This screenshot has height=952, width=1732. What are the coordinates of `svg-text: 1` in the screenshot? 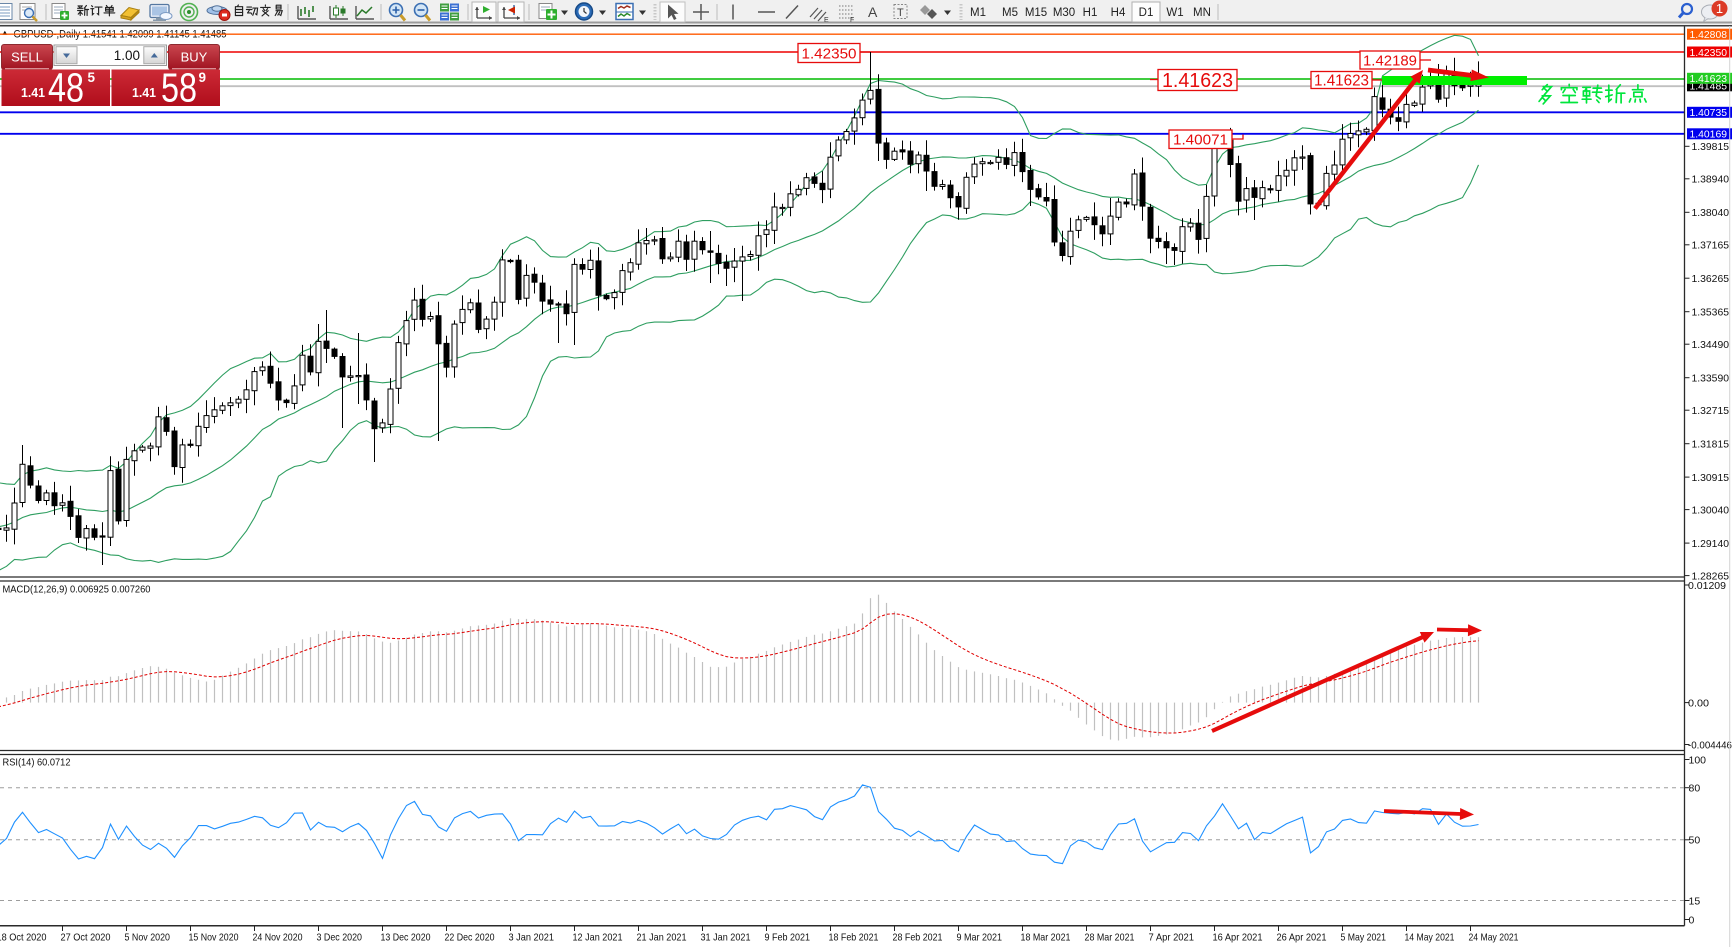 It's located at (1719, 8).